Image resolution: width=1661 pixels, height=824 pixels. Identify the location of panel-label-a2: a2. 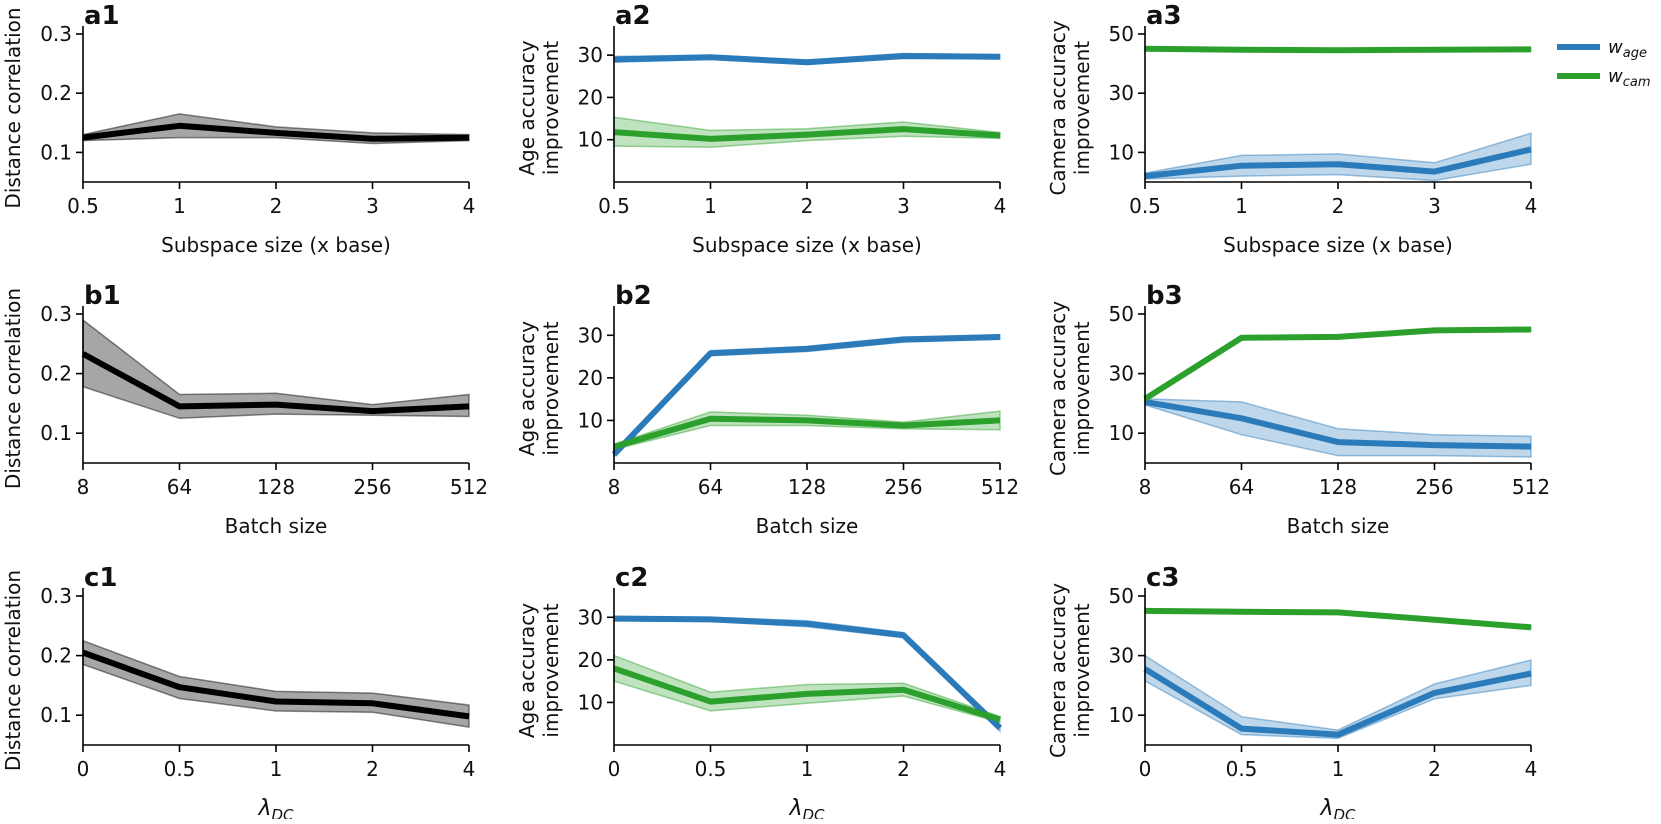
(633, 16).